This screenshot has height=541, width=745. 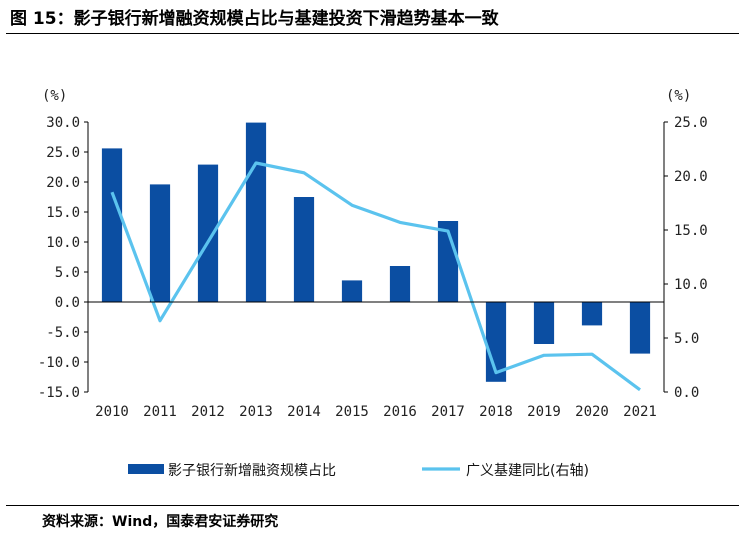 What do you see at coordinates (527, 470) in the screenshot?
I see `legend-line-label: 广义基建同比(右轴)` at bounding box center [527, 470].